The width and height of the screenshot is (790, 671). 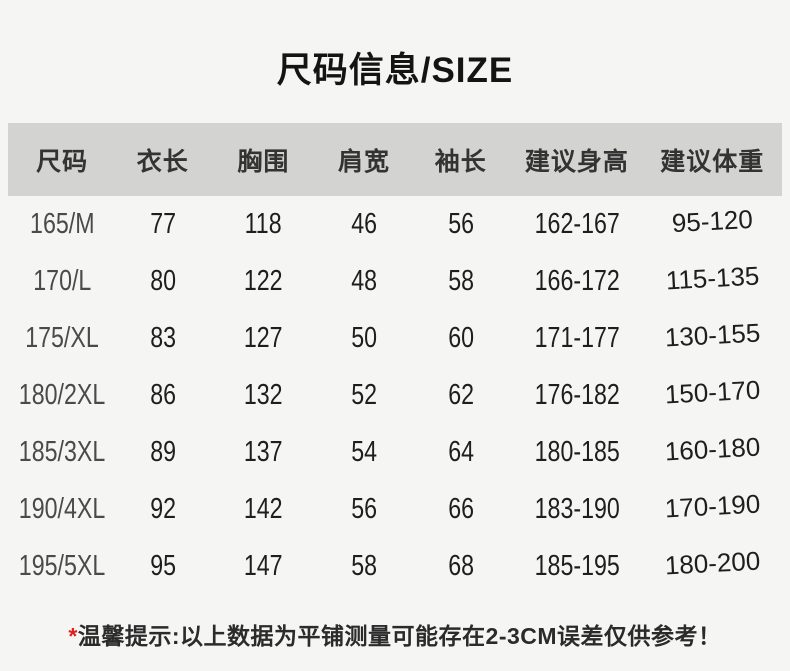 I want to click on value-cell: 166-172, so click(x=577, y=281).